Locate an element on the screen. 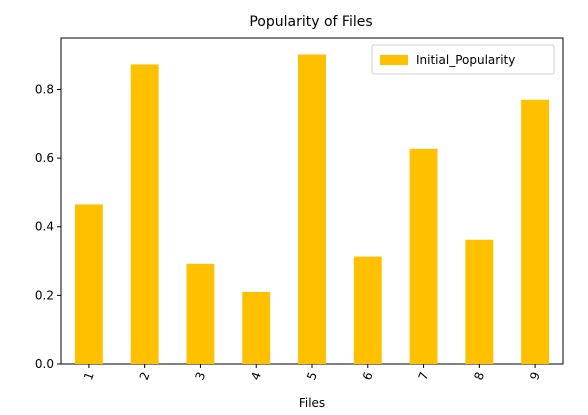 The image size is (588, 415). y-tick-label: 0.6 is located at coordinates (44, 158).